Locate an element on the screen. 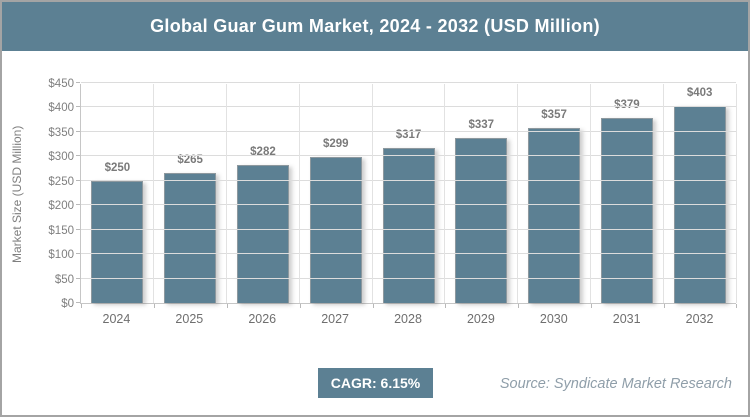 This screenshot has width=750, height=417. x-axis-category-label: 2028 is located at coordinates (408, 319).